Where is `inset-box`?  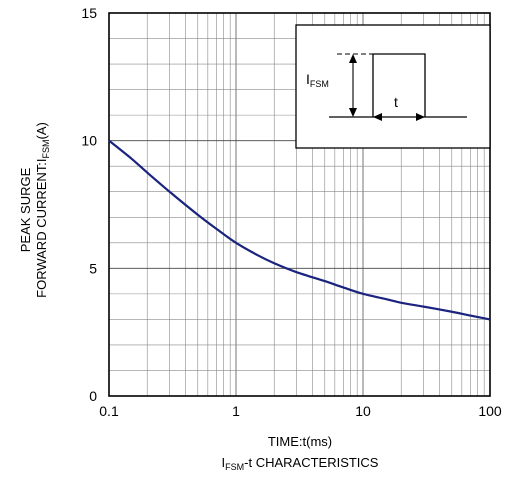
inset-box is located at coordinates (393, 86).